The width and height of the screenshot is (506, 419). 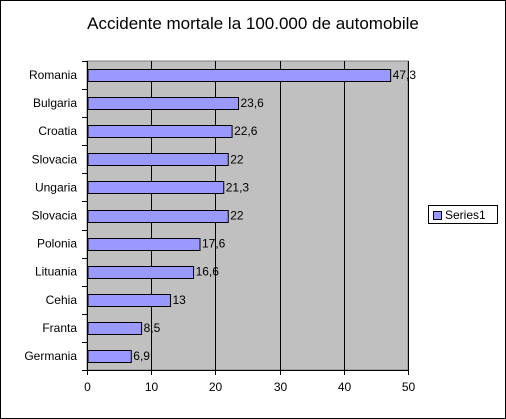 I want to click on category-label-8: Cehia, so click(x=62, y=300).